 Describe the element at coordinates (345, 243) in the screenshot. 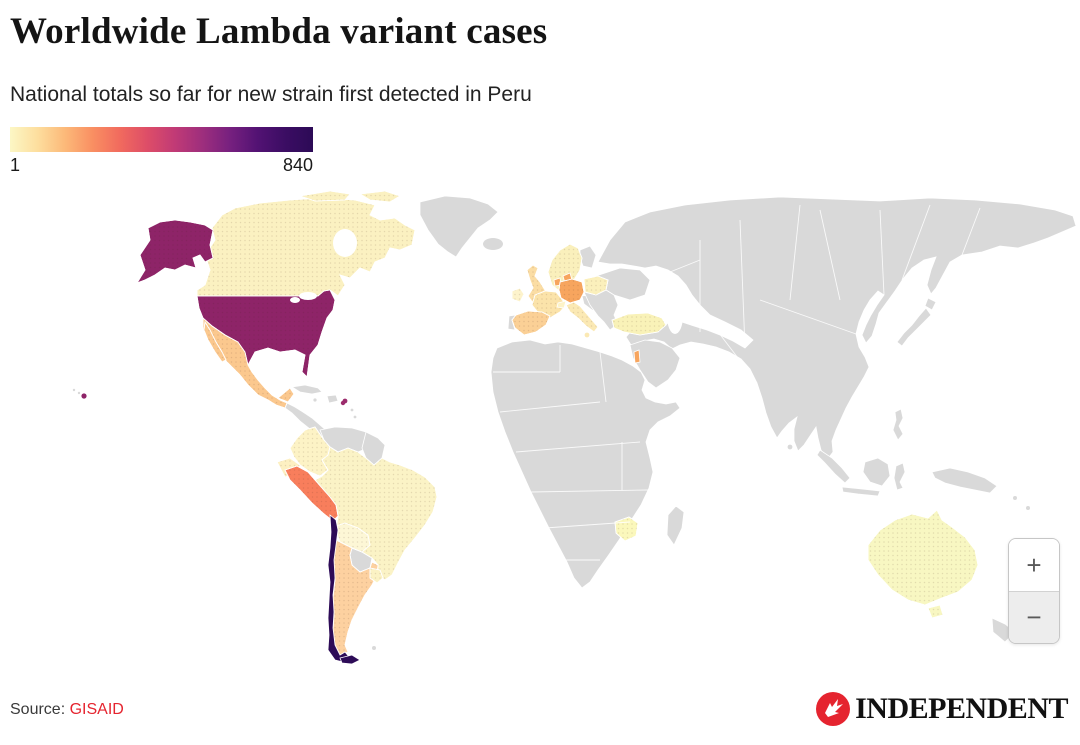

I see `hudson-bay` at that location.